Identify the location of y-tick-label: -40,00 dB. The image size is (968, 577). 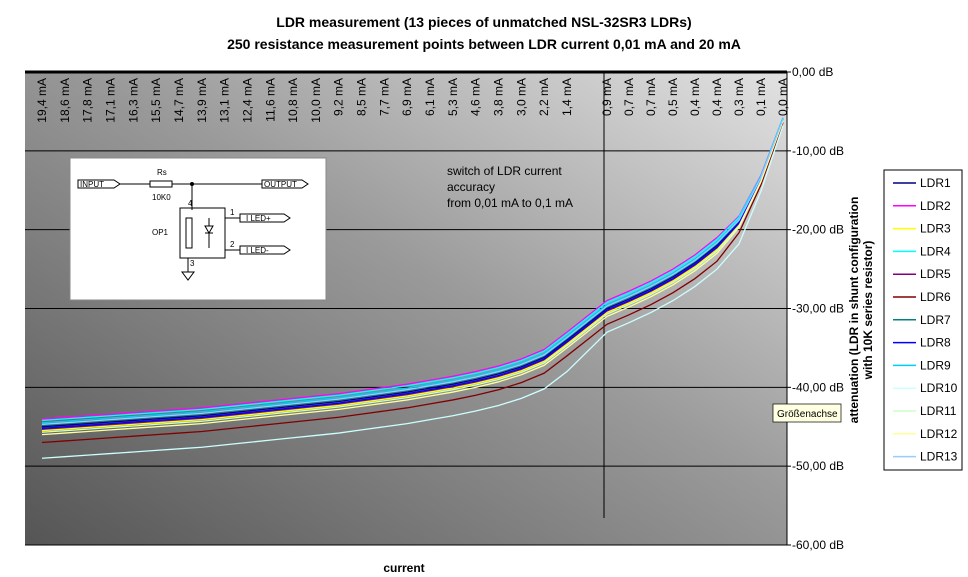
(818, 387).